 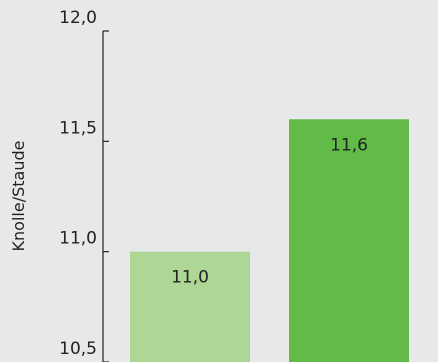 What do you see at coordinates (78, 239) in the screenshot?
I see `y-tick-label: 11,0` at bounding box center [78, 239].